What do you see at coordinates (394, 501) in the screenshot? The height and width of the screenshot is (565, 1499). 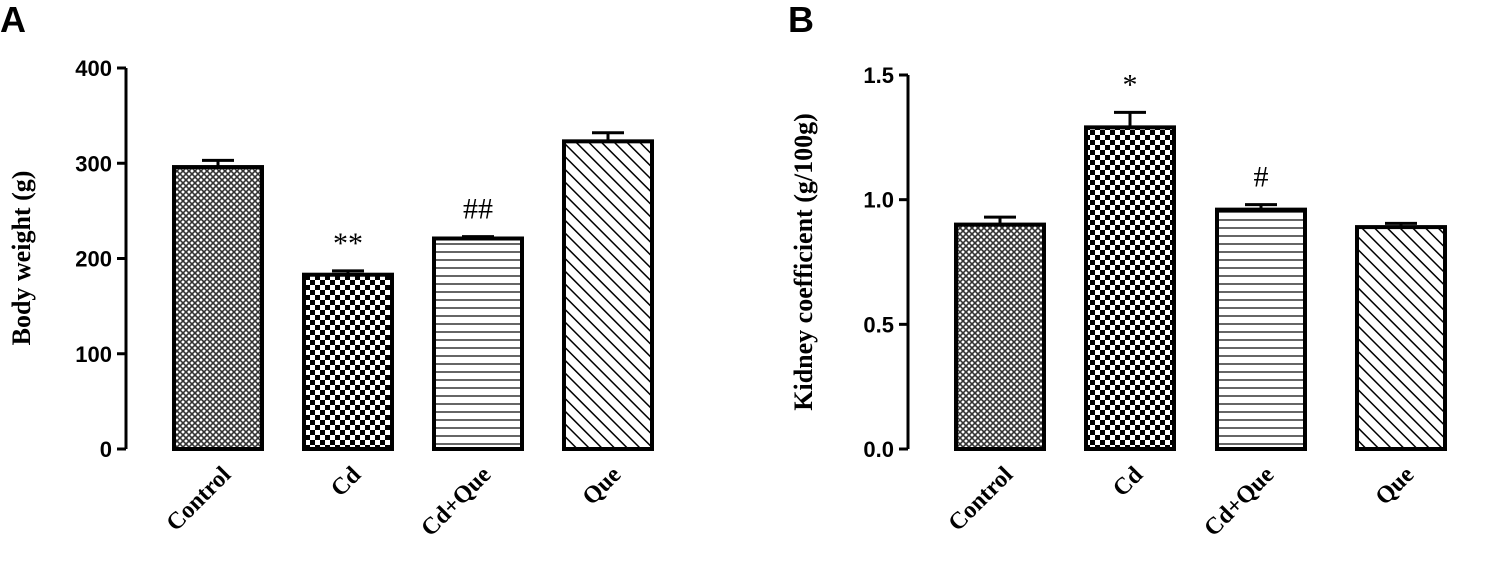 I see `panel-a-categories: Control Cd Cd+Que Que` at bounding box center [394, 501].